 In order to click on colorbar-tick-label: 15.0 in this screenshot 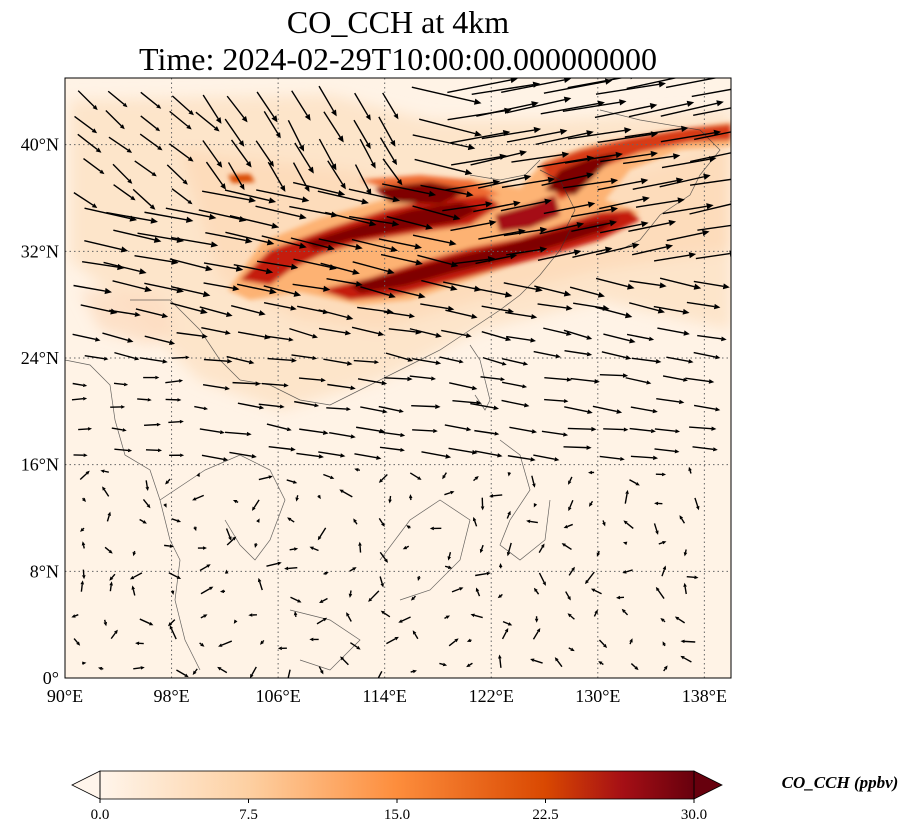, I will do `click(397, 815)`.